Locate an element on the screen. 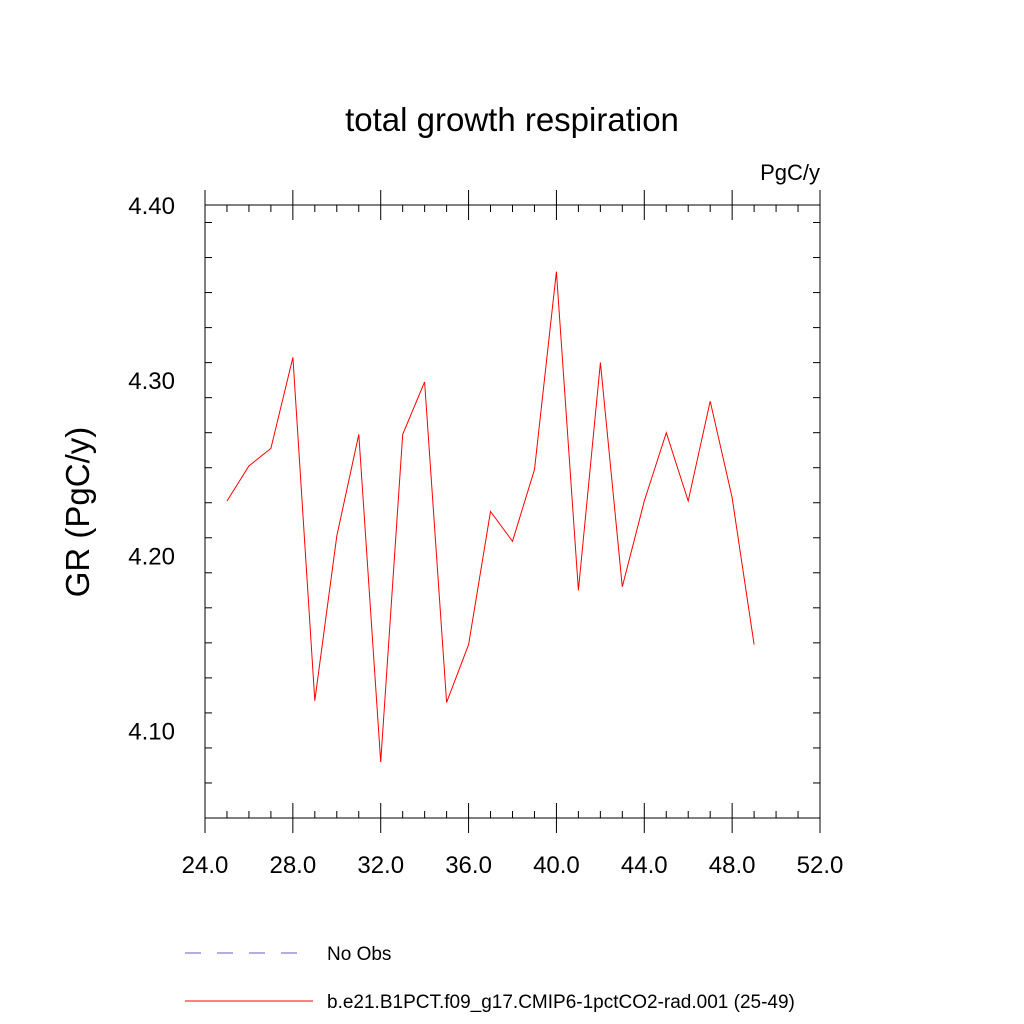  y-tick-label: 4.10 is located at coordinates (151, 731).